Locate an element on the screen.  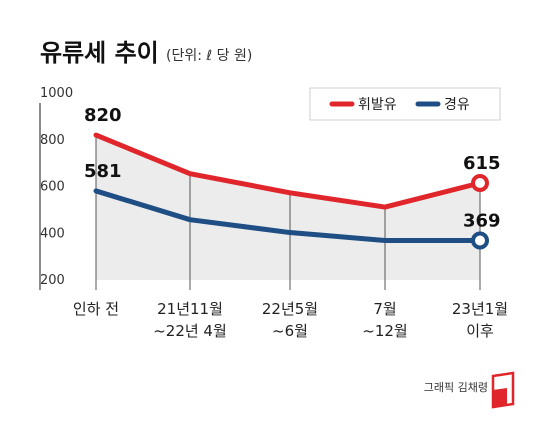
x-tick-label: 이후 is located at coordinates (480, 331).